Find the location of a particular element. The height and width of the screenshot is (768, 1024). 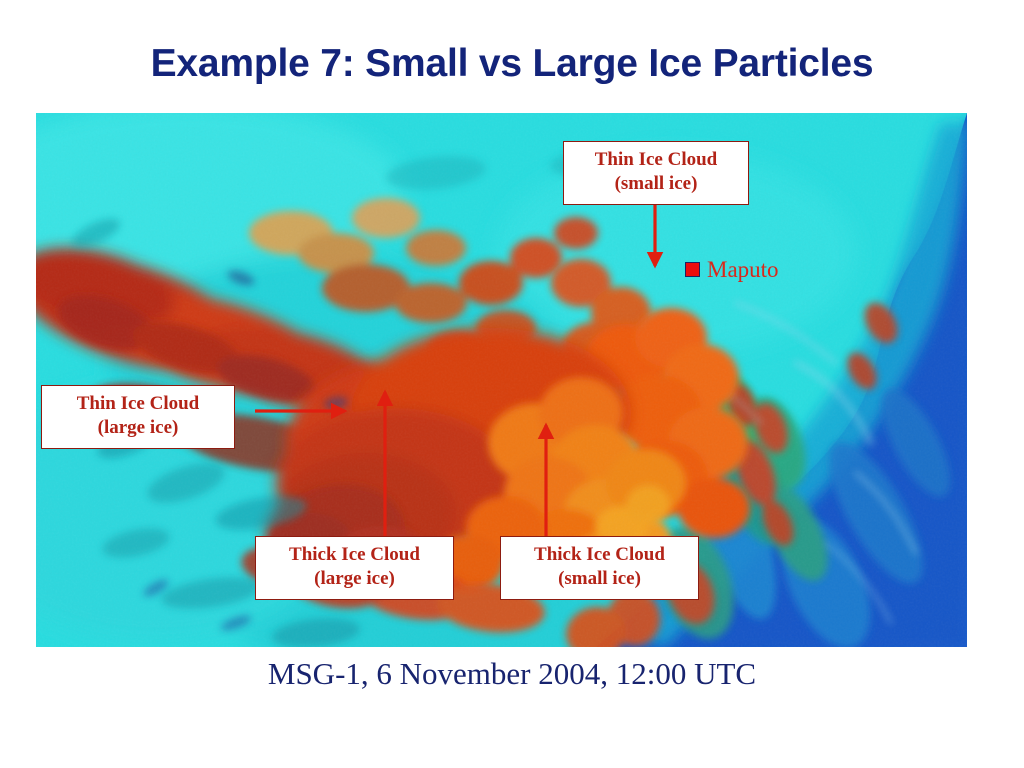

callout-thin-ice-large-ice: Thin Ice Cloud (large ice) is located at coordinates (138, 417).